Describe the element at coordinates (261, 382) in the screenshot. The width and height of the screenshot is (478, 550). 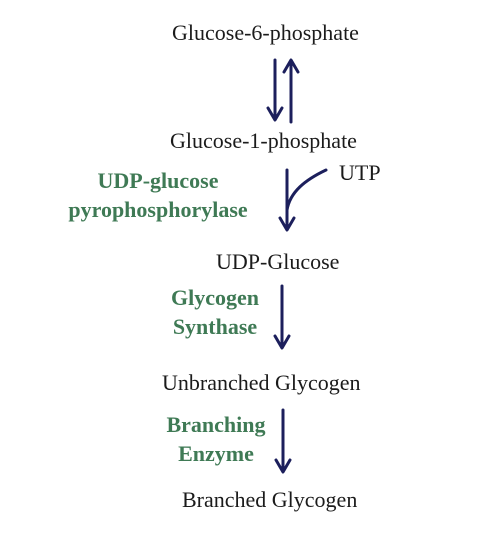
I see `node-unbranched-glycogen: Unbranched Glycogen` at that location.